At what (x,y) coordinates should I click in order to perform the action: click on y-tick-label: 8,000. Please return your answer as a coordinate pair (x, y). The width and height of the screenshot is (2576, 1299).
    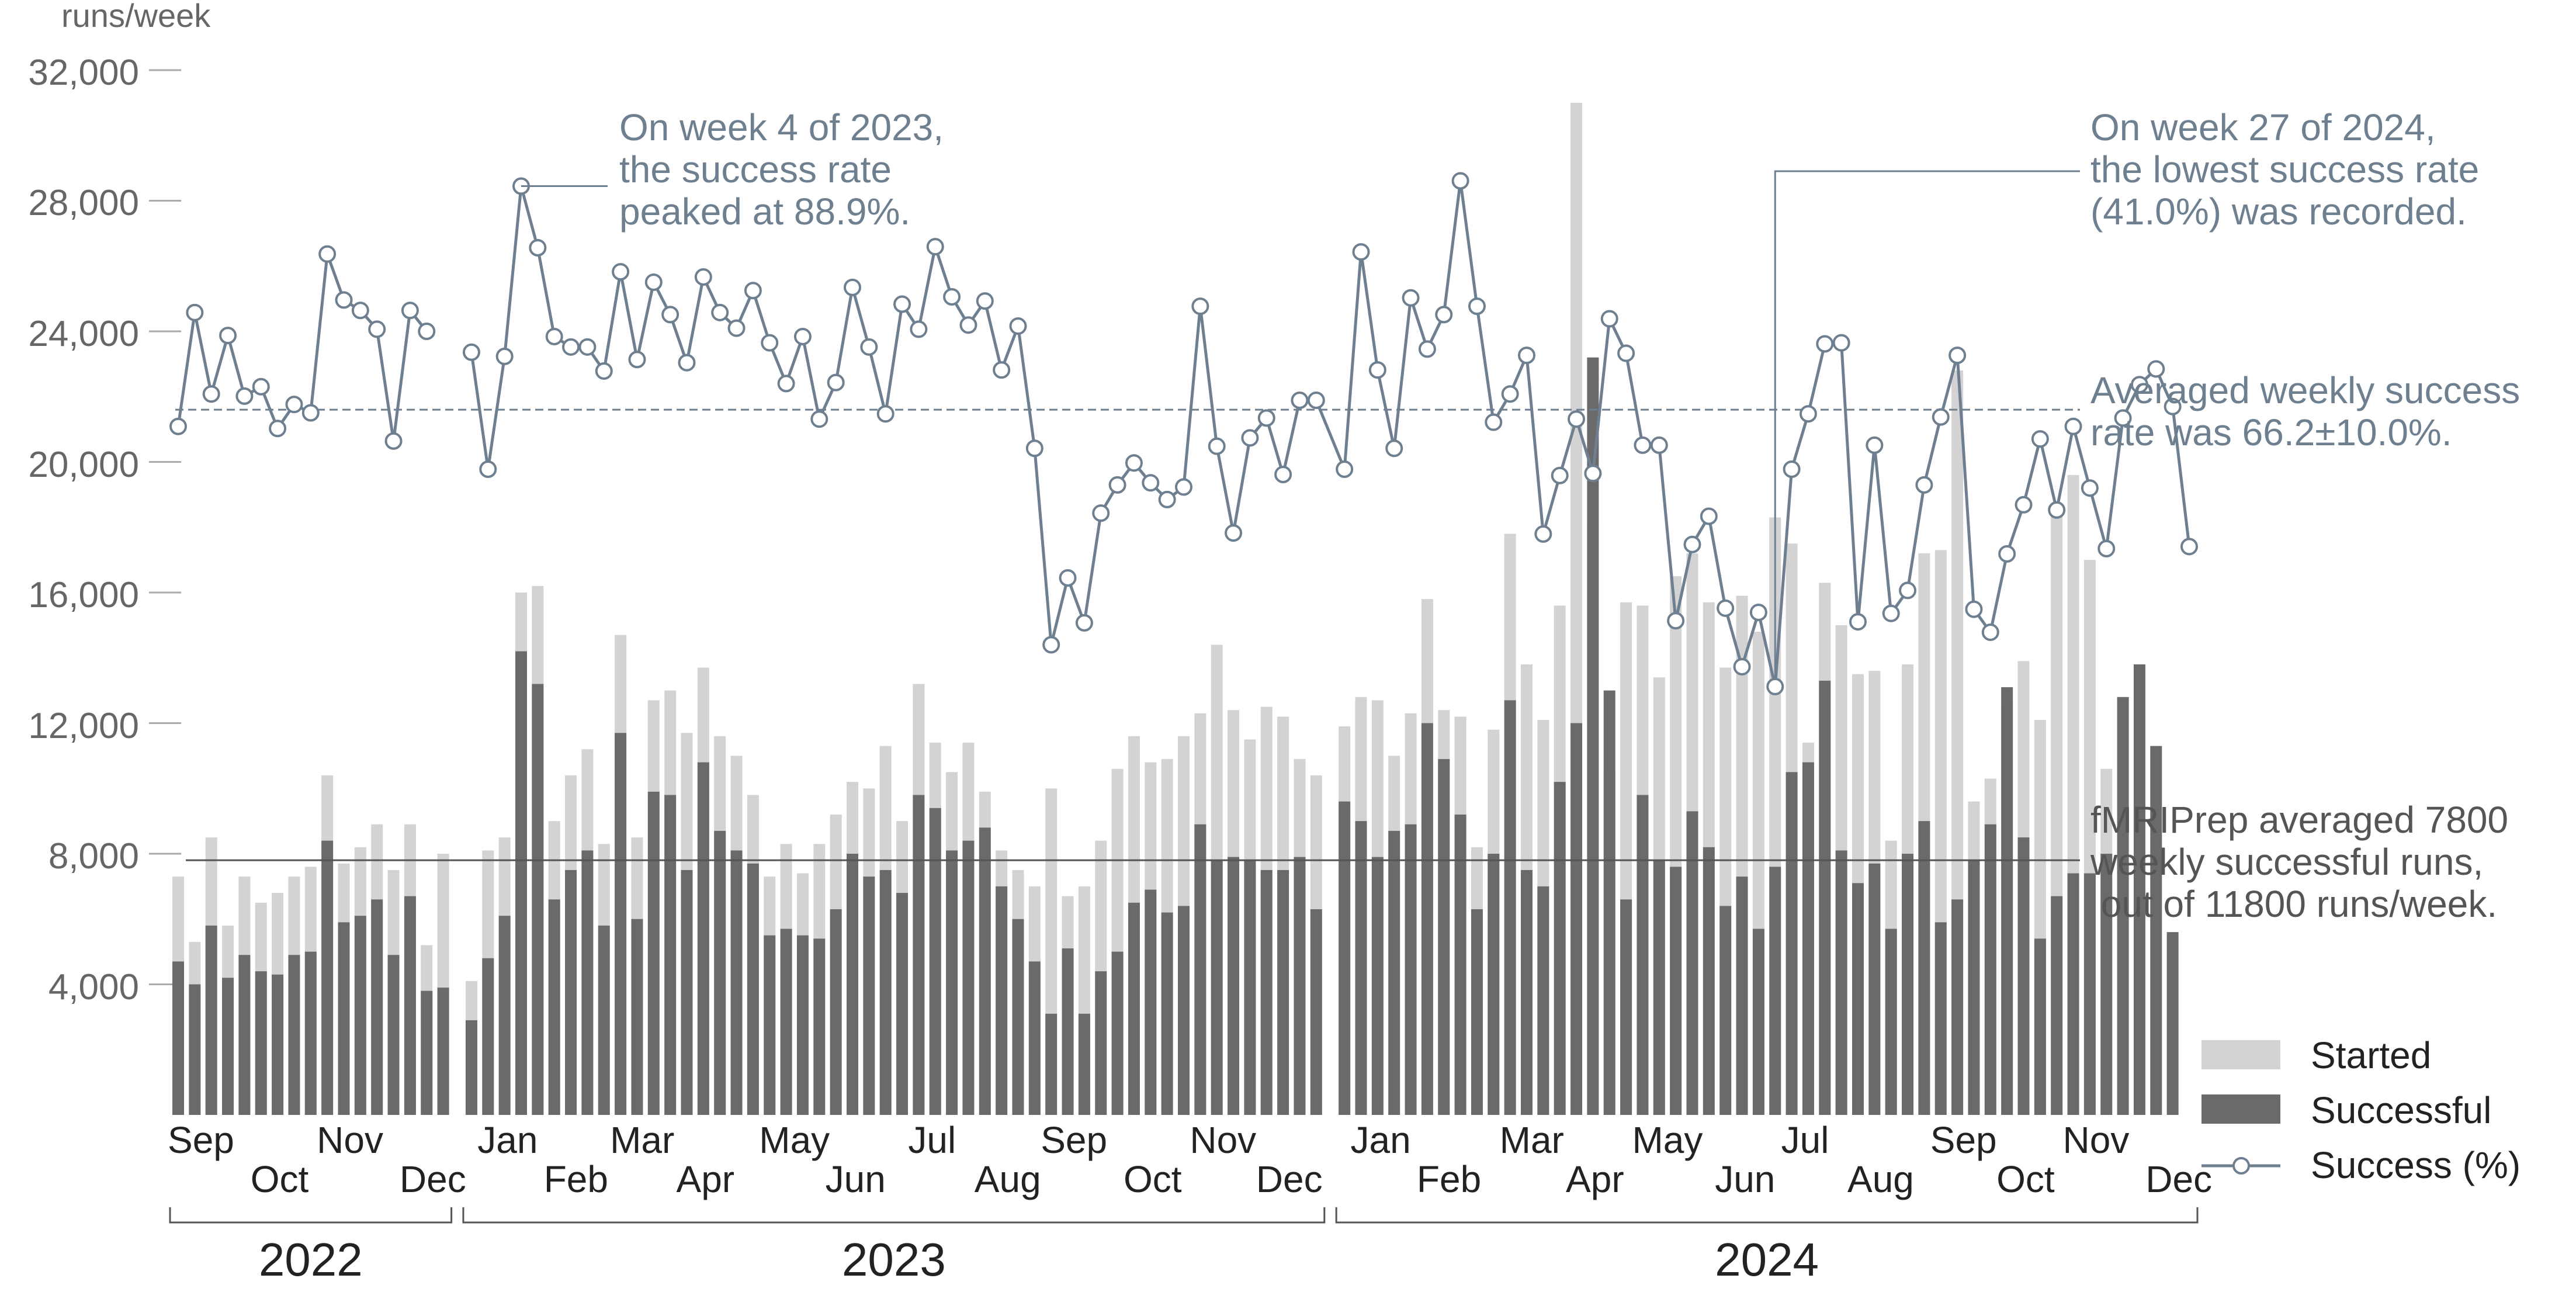
    Looking at the image, I should click on (93, 856).